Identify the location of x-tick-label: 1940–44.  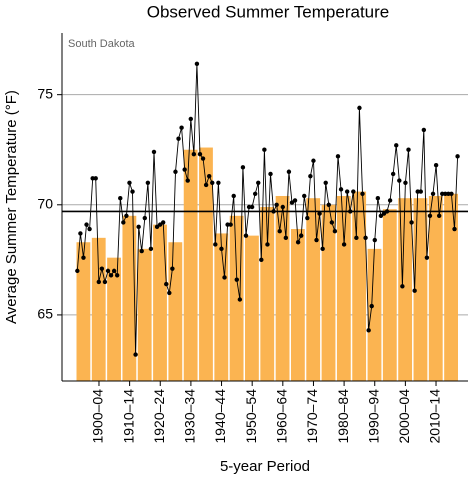
(220, 416).